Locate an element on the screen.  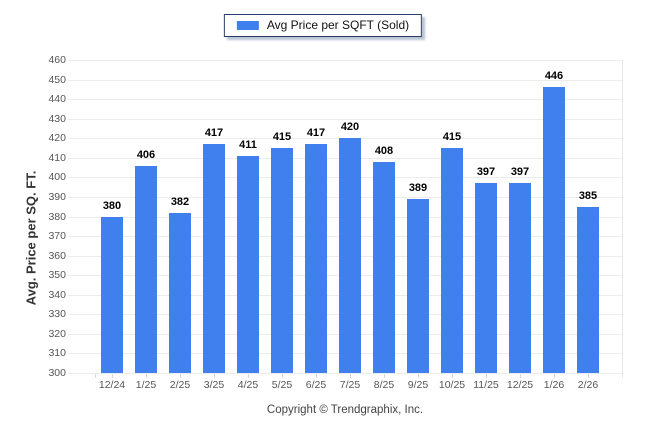
x-tick-label: 10/25 is located at coordinates (452, 385).